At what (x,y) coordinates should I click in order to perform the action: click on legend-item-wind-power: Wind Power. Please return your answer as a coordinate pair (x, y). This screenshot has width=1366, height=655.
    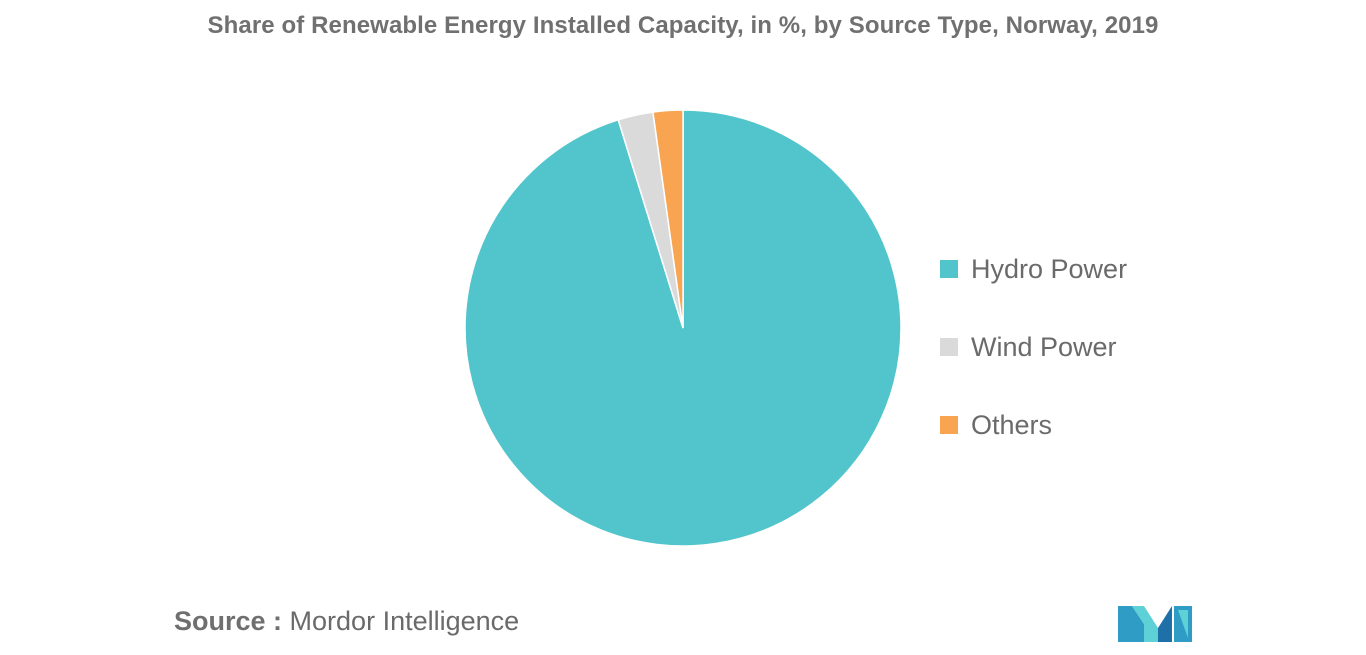
    Looking at the image, I should click on (1090, 347).